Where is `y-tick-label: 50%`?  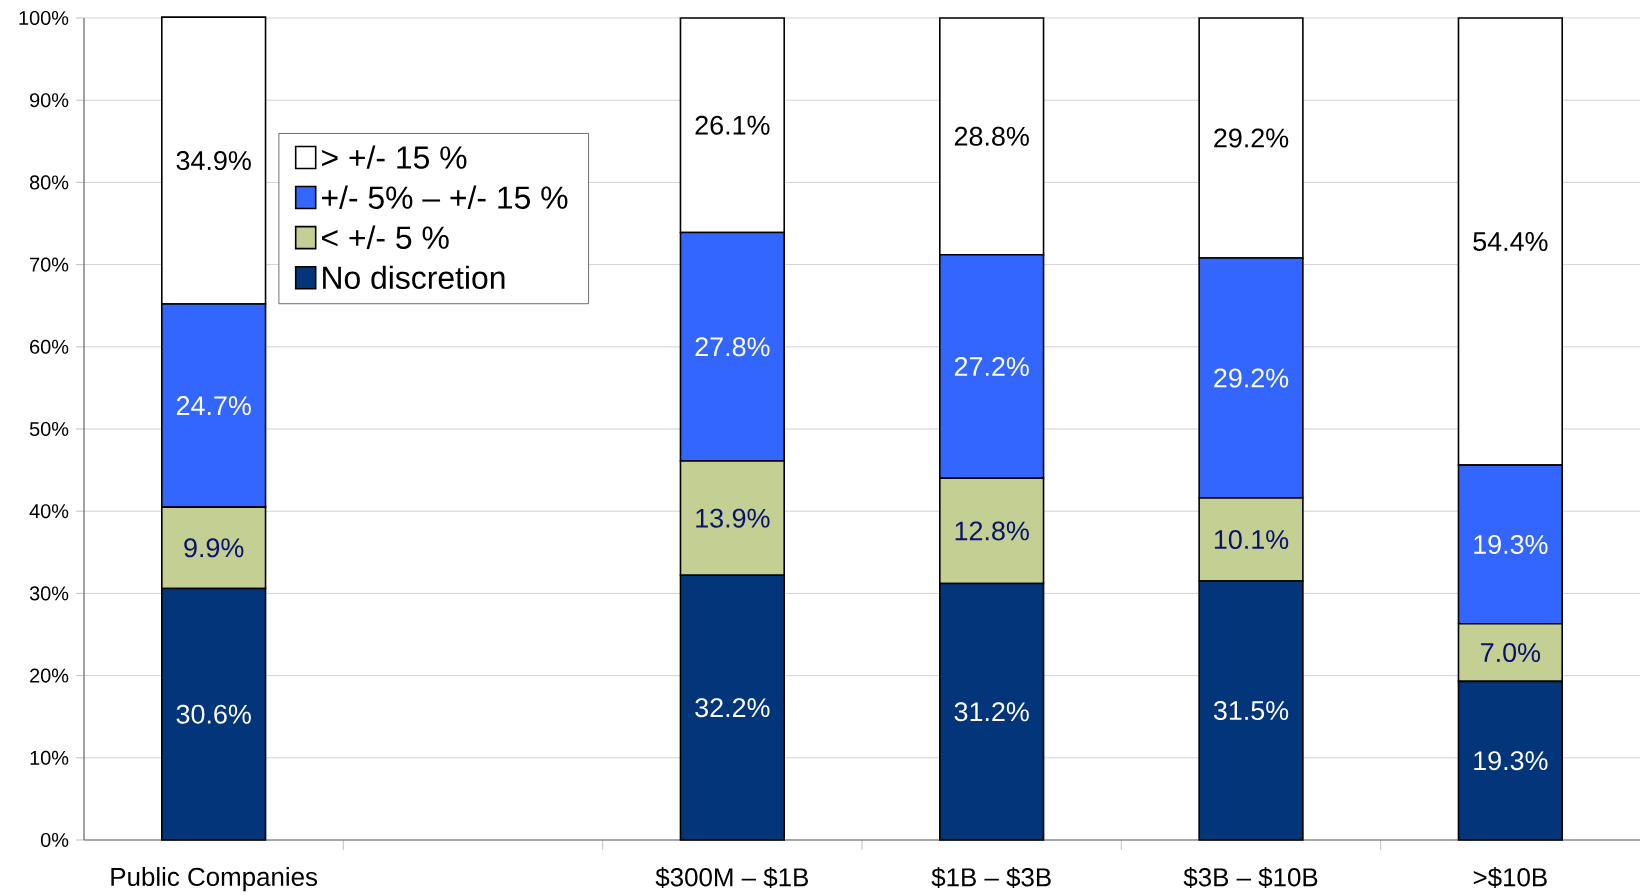 y-tick-label: 50% is located at coordinates (49, 429).